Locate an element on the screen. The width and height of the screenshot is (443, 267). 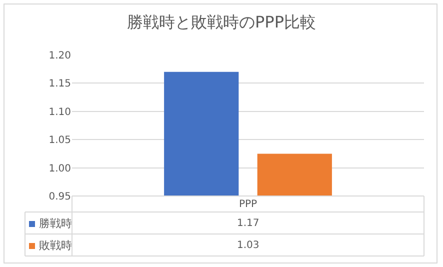
x-tick-label: PPP is located at coordinates (248, 204).